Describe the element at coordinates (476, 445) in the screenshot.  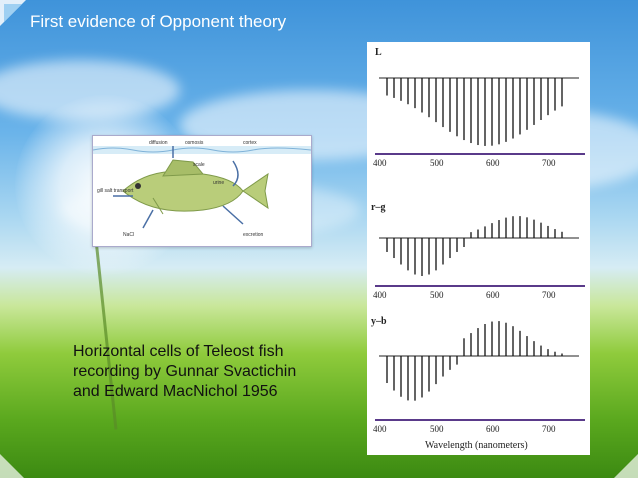
I see `x-axis-label: Wavelength (nanometers)` at that location.